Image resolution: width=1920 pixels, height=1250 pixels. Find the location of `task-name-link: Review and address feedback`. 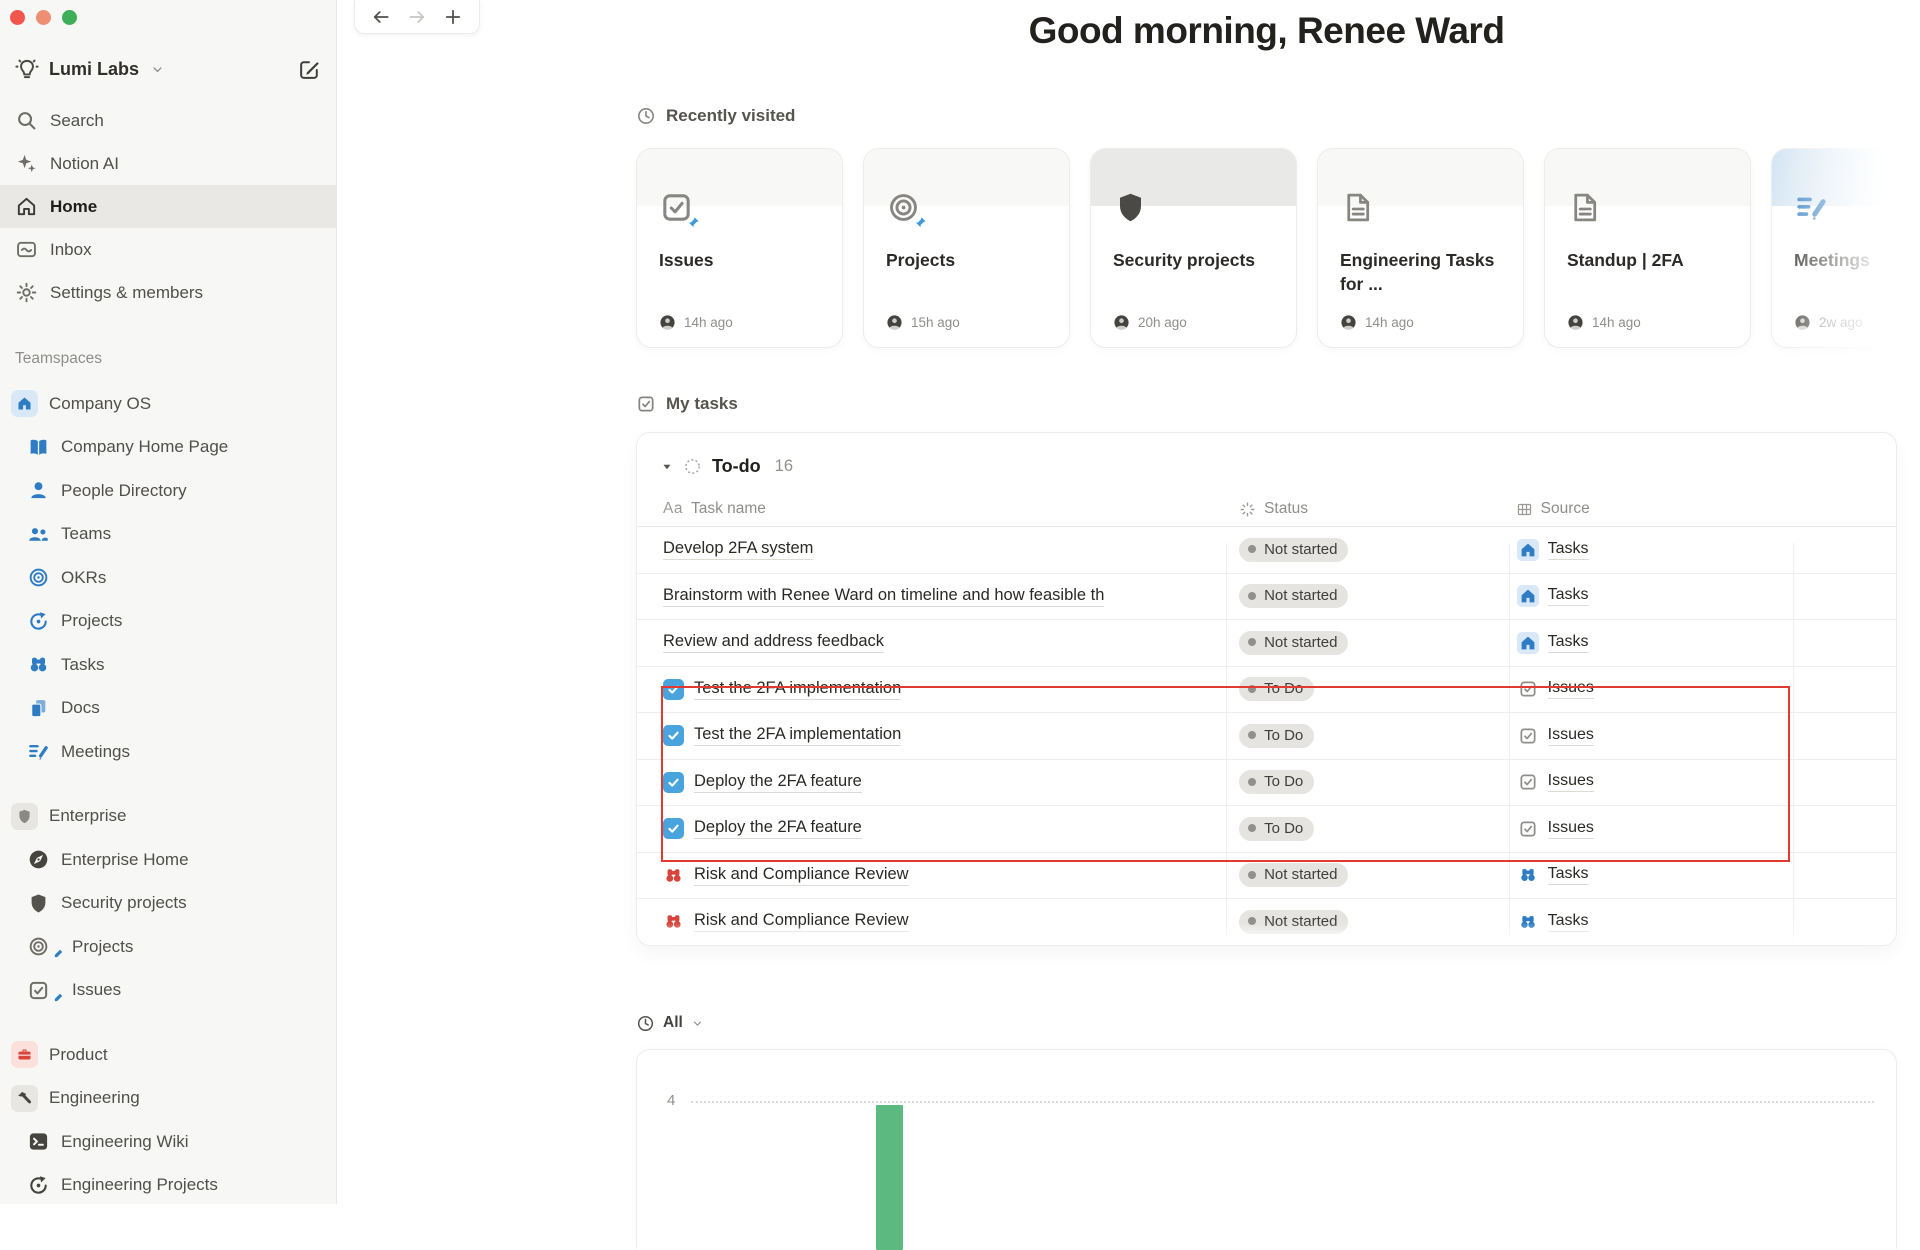

task-name-link: Review and address feedback is located at coordinates (774, 643).